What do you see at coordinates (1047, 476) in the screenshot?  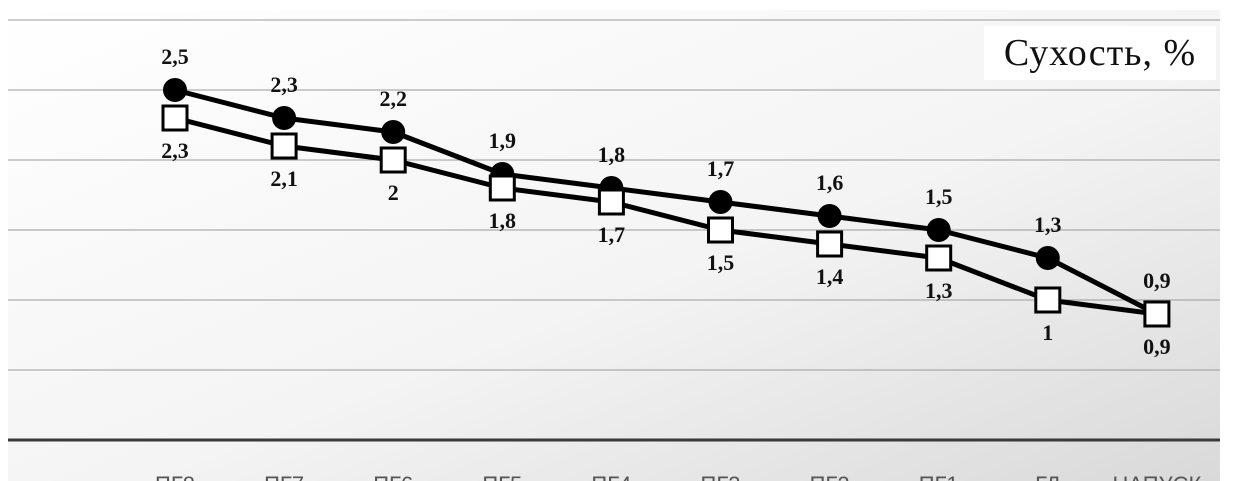 I see `x-tick-label: ГД` at bounding box center [1047, 476].